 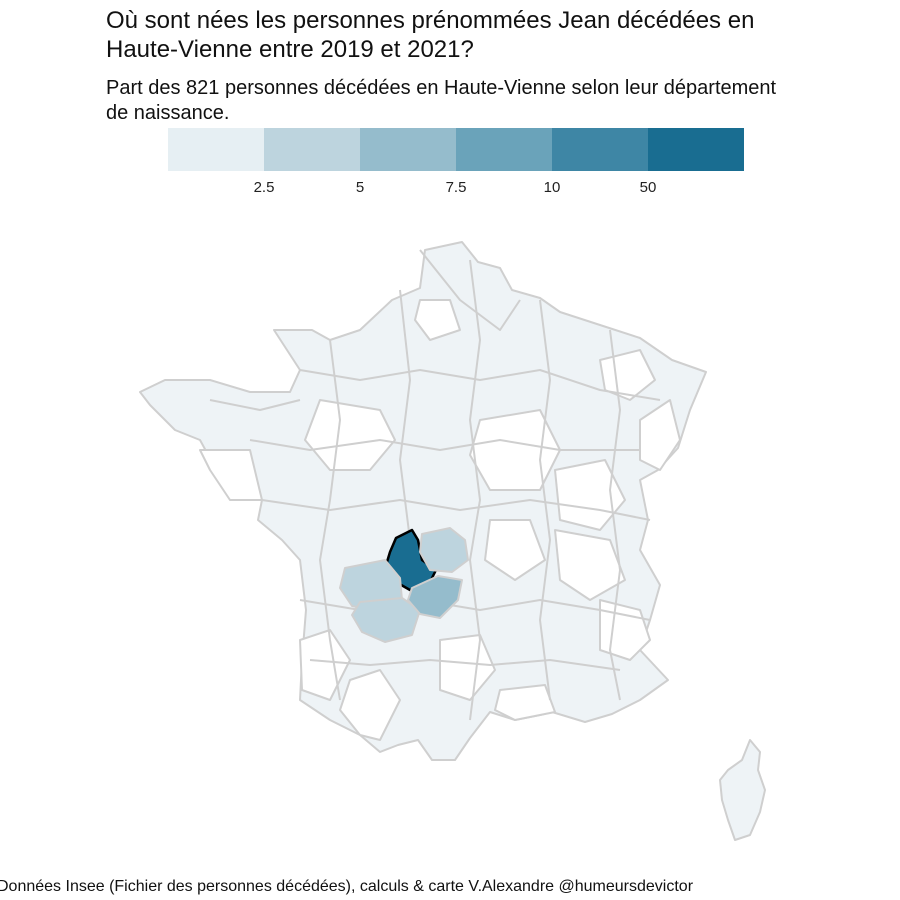 I want to click on legend-ticks: 2.5 5 7.5 10 50, so click(x=456, y=184).